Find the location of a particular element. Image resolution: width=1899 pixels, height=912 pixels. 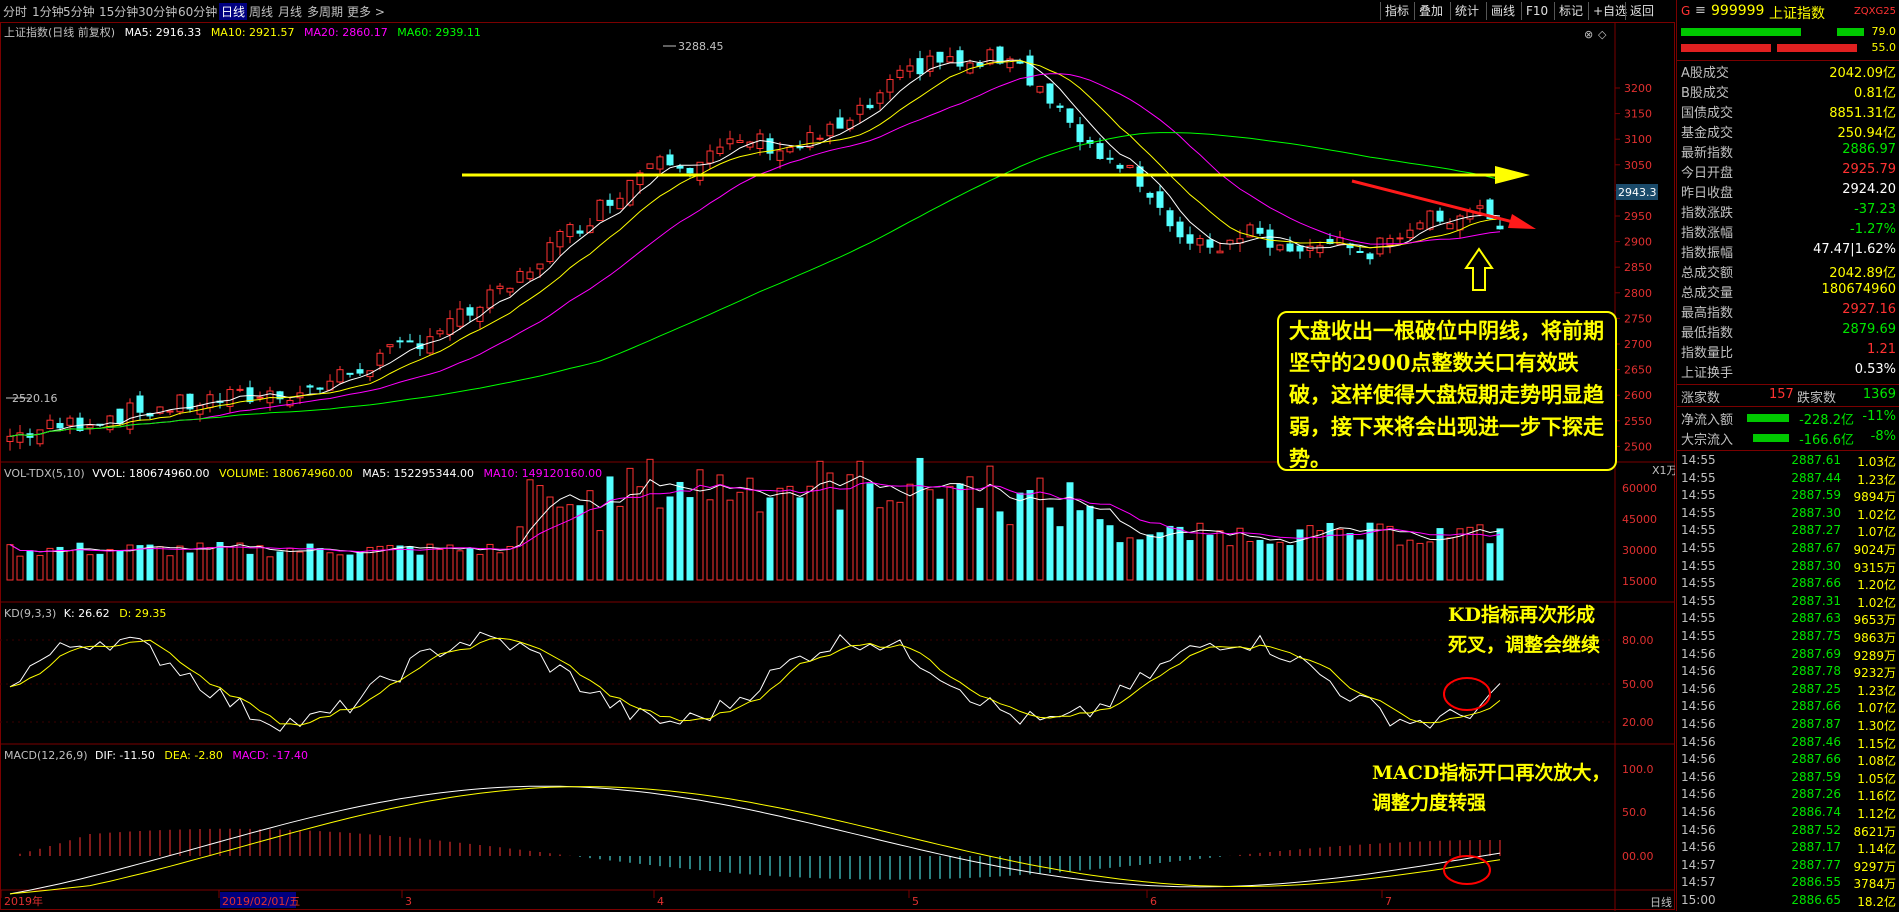

tick-volume: 1.03亿 is located at coordinates (1876, 462).